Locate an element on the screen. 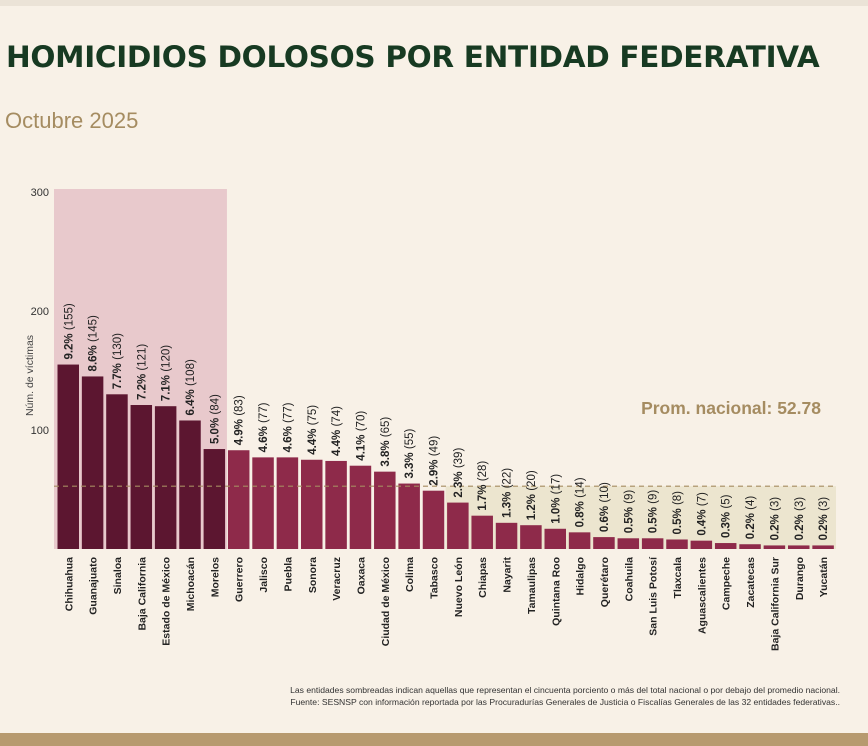  data-label: 6.4% (108) is located at coordinates (191, 387).